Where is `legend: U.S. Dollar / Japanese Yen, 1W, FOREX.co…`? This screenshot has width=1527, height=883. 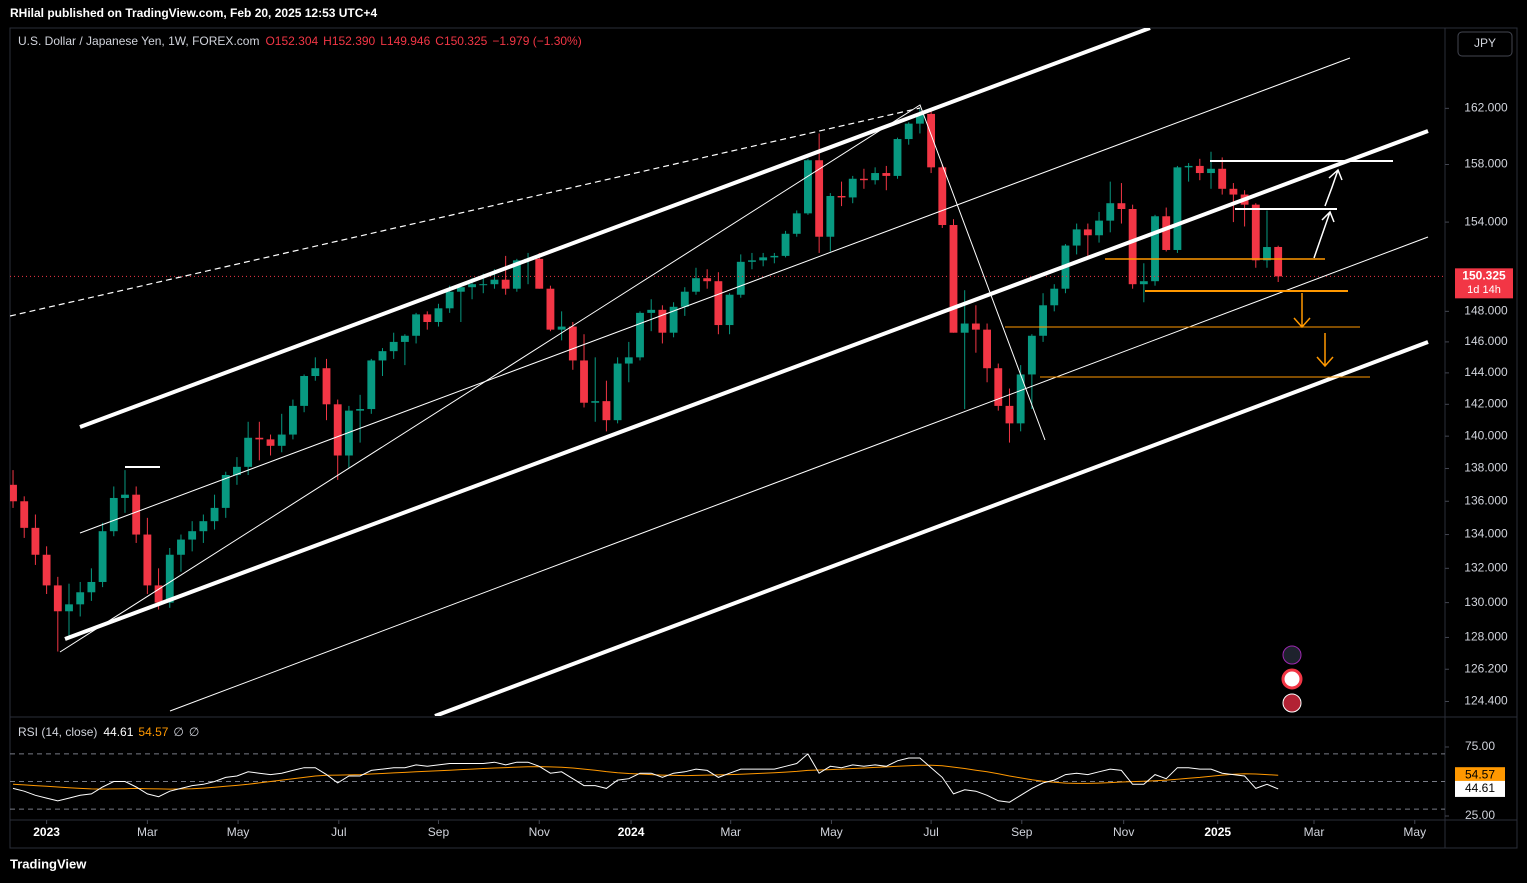
legend: U.S. Dollar / Japanese Yen, 1W, FOREX.co… is located at coordinates (300, 41).